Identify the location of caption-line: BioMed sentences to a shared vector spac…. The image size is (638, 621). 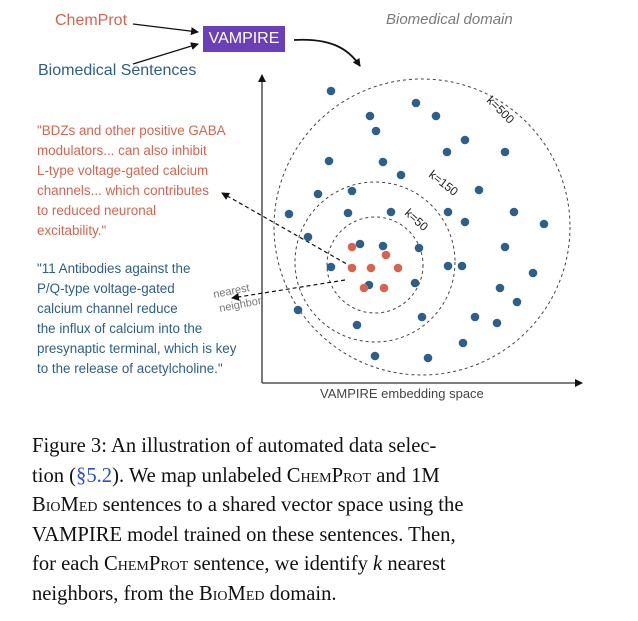
(317, 506).